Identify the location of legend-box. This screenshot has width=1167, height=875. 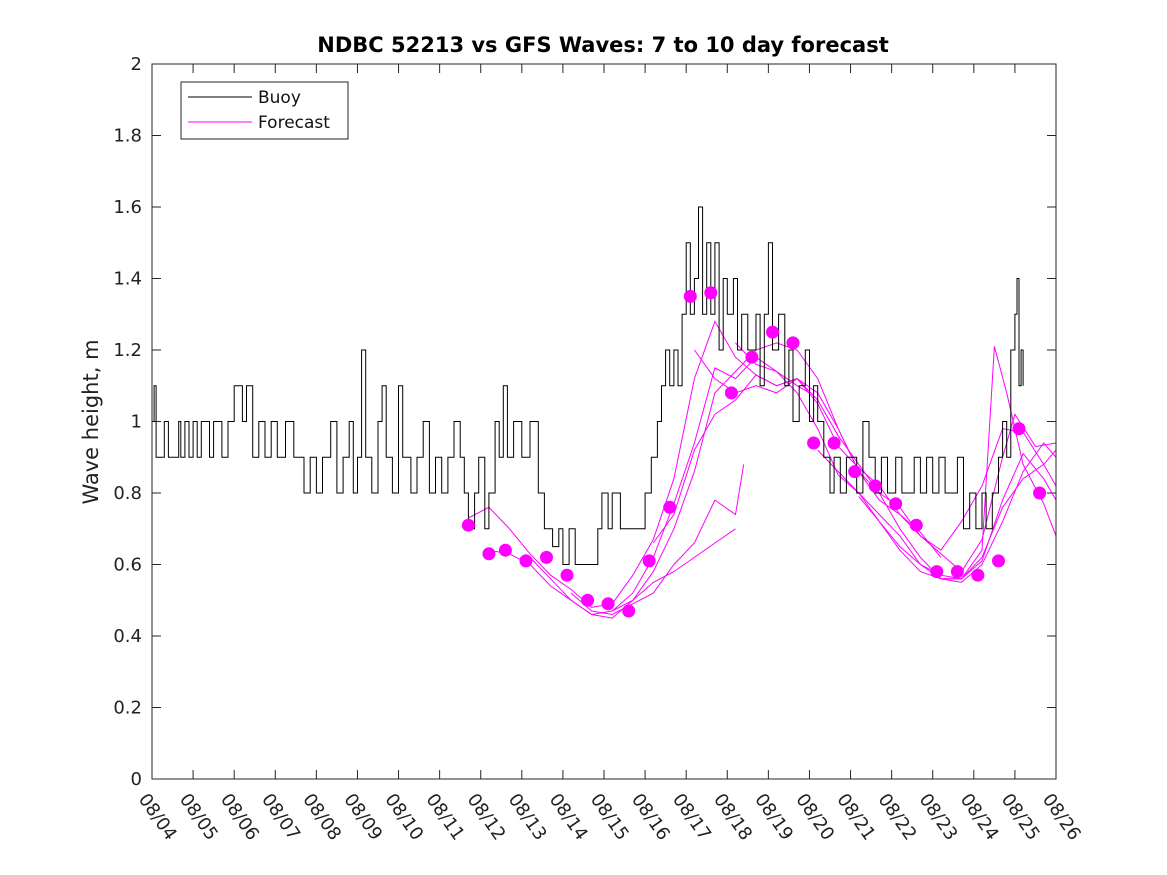
(264, 110).